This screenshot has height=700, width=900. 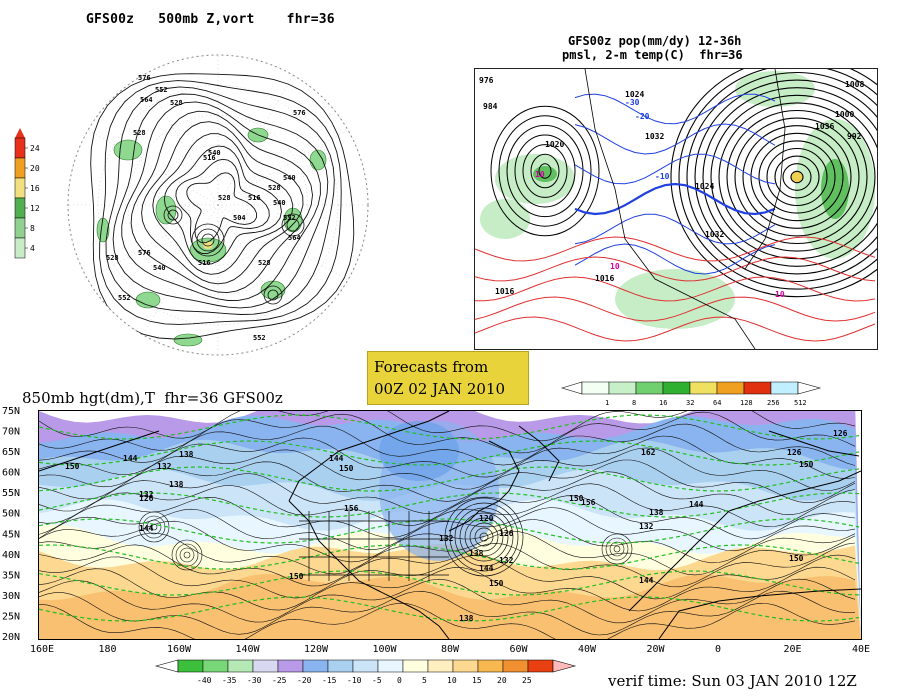 I want to click on scale-500-arrow, so click(x=20, y=133).